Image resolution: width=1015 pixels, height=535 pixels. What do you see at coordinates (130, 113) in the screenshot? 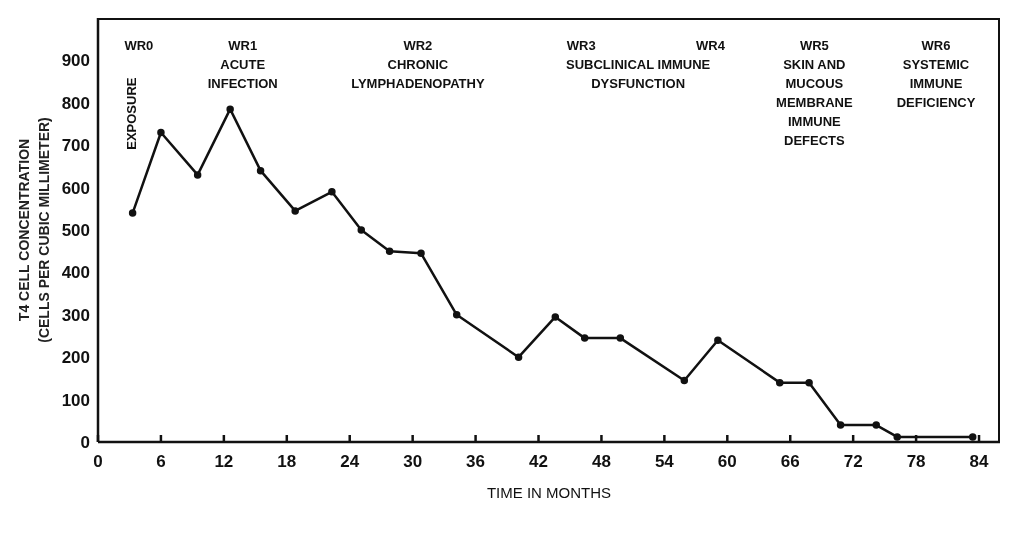
I see `annotation: EXPOSURE` at bounding box center [130, 113].